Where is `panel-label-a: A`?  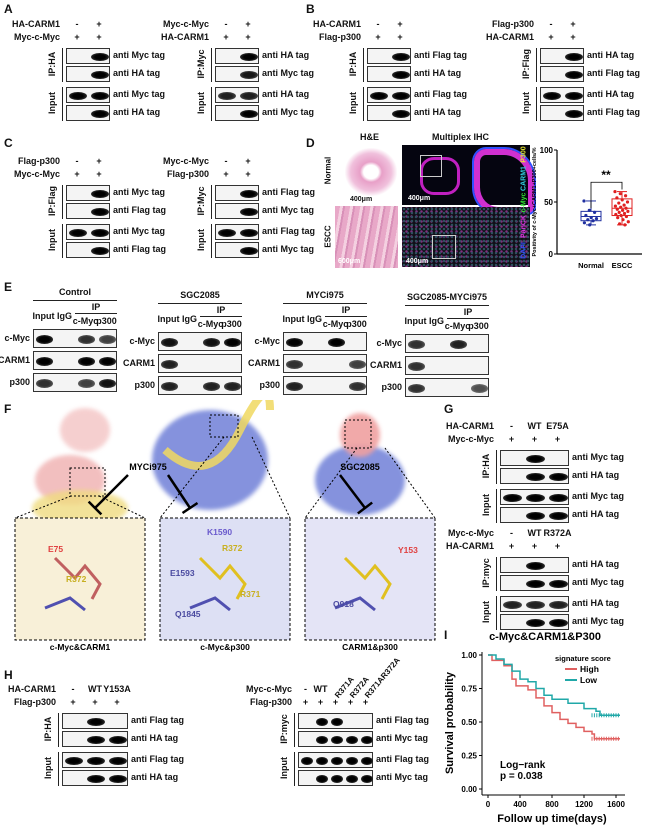
panel-label-a: A is located at coordinates (8, 9).